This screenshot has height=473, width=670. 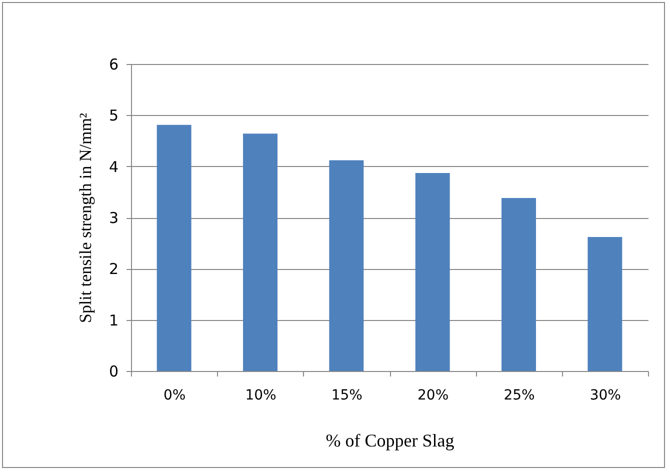 I want to click on x-axis-title: % of Copper Slag, so click(x=390, y=440).